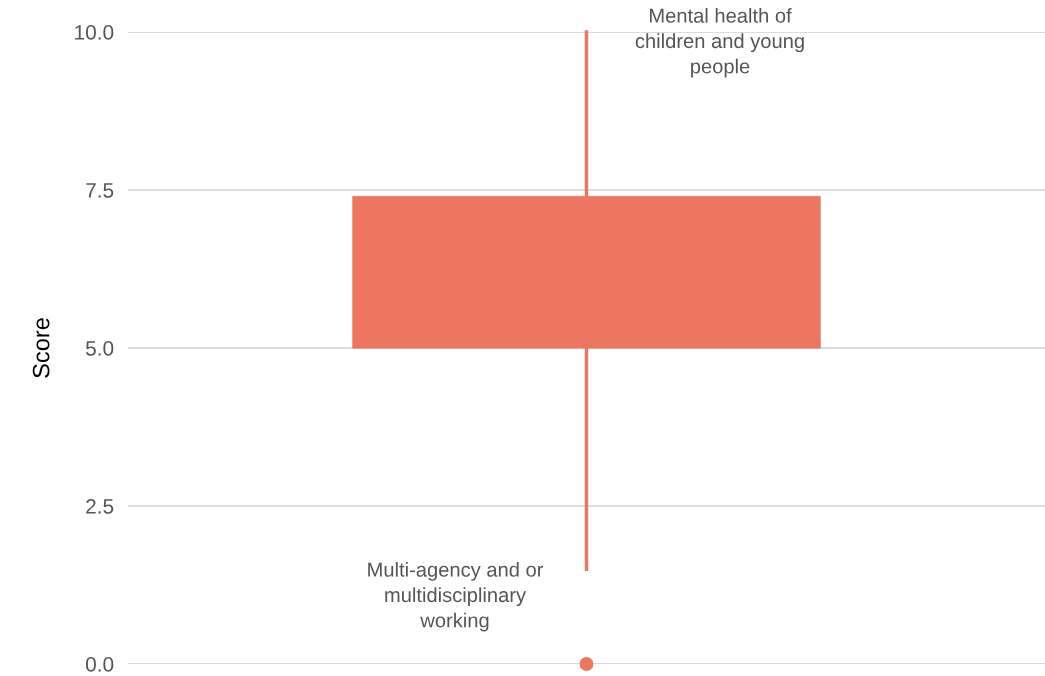  Describe the element at coordinates (100, 506) in the screenshot. I see `y-tick-label: 2.5` at that location.